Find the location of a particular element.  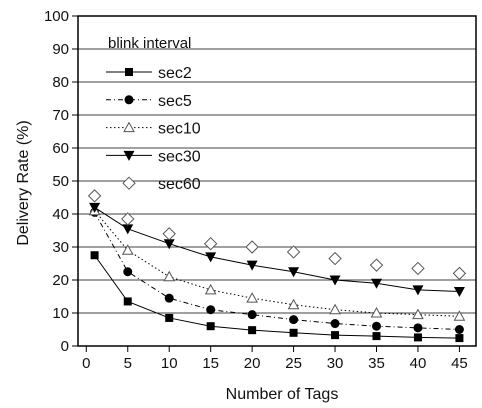

legend-label-sec2: sec2 is located at coordinates (175, 73).